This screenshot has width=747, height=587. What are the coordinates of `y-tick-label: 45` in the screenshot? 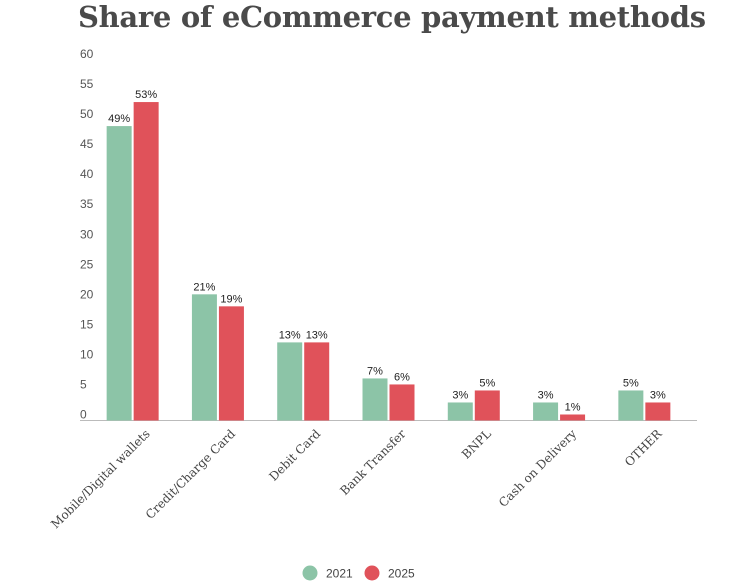 It's located at (87, 144).